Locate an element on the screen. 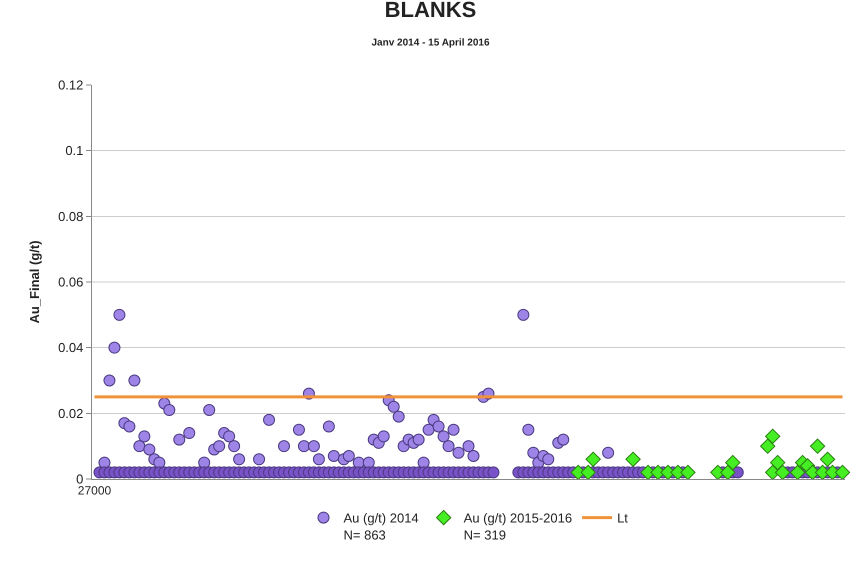 The image size is (861, 564). y-tick-label: 0.06 is located at coordinates (71, 282).